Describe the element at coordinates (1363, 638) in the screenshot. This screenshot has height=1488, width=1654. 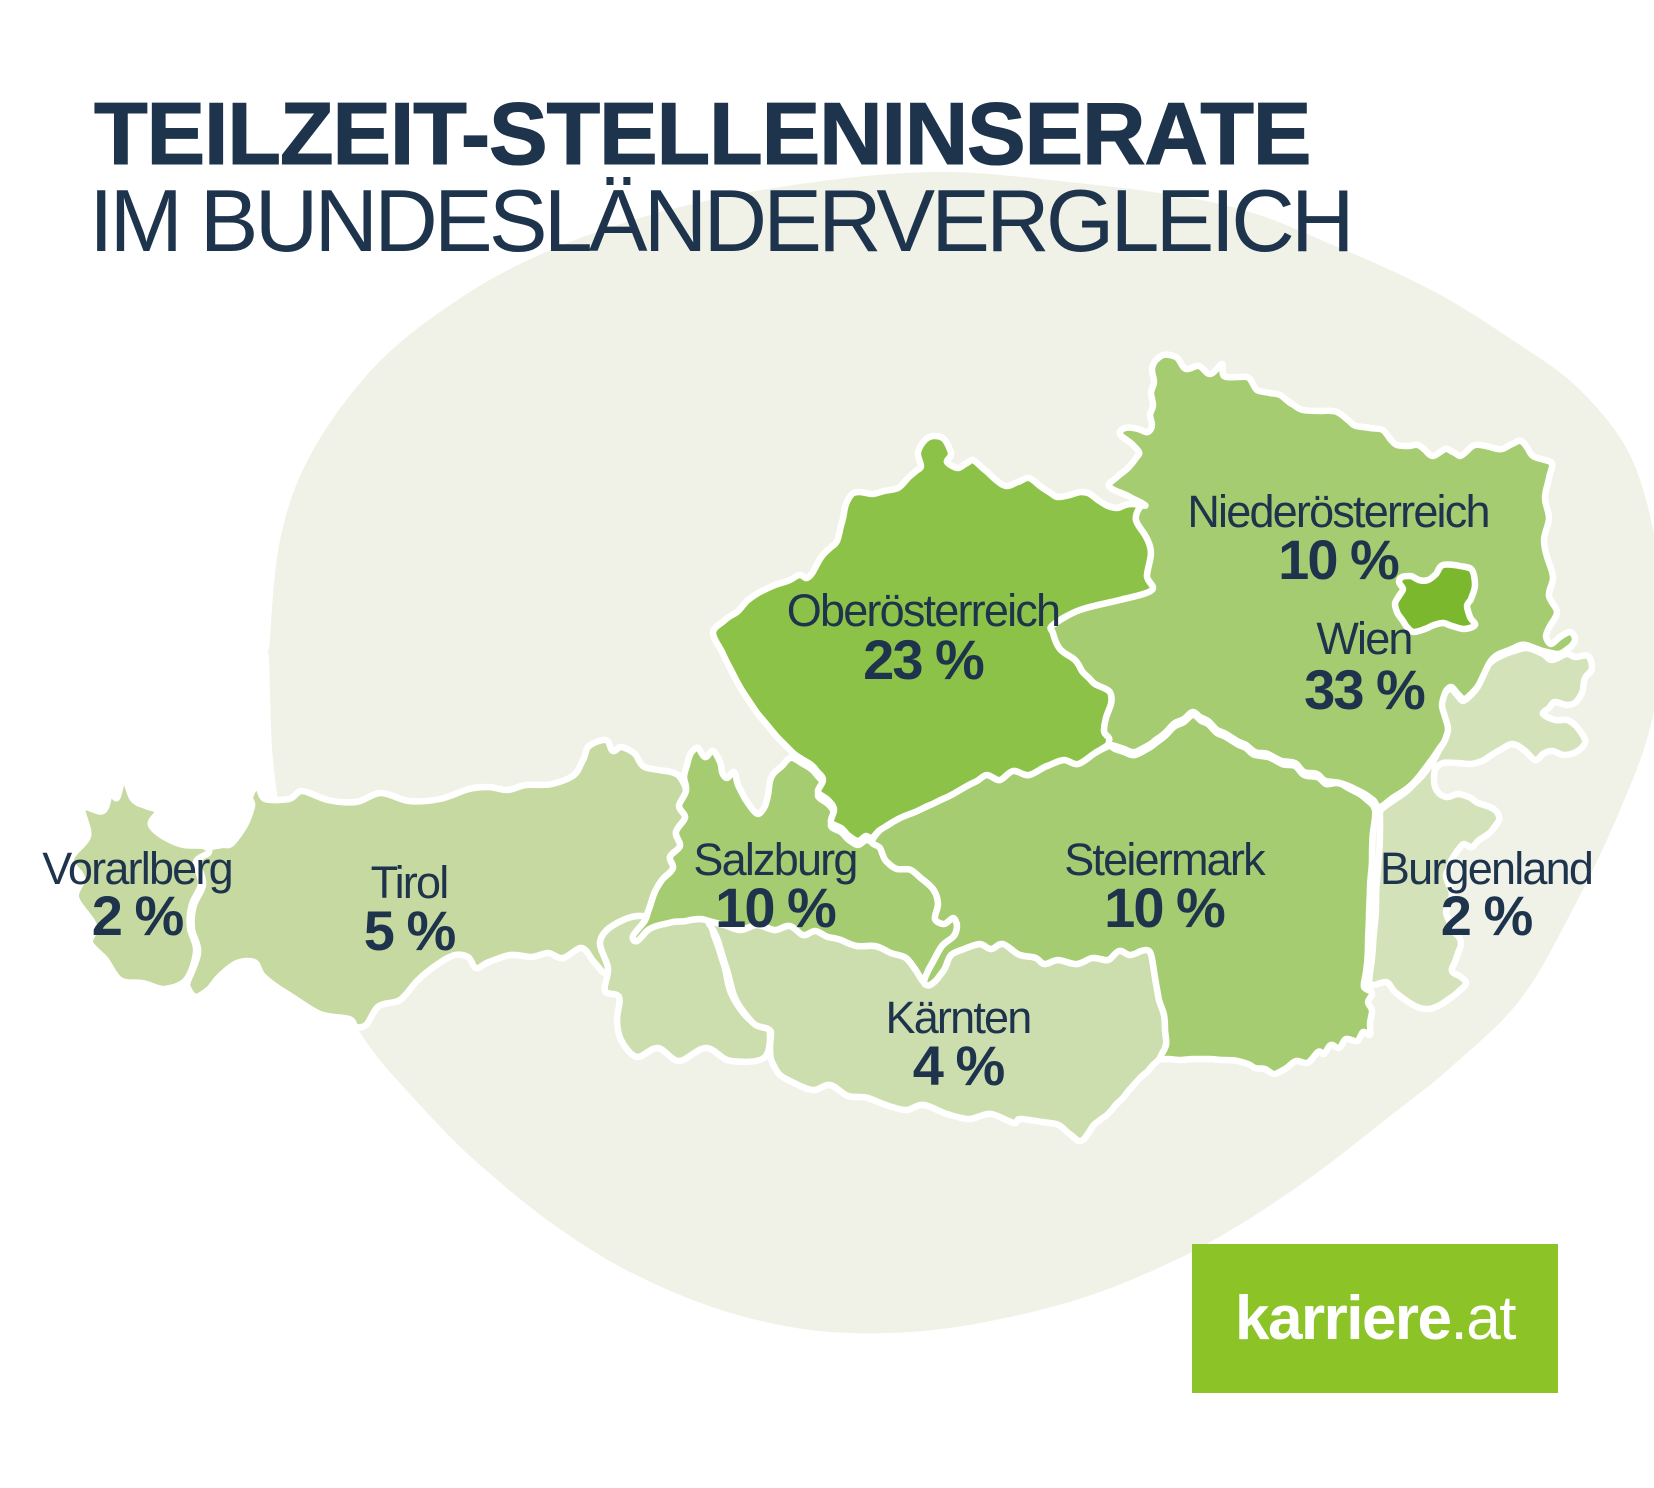
I see `svg-text: Wien` at that location.